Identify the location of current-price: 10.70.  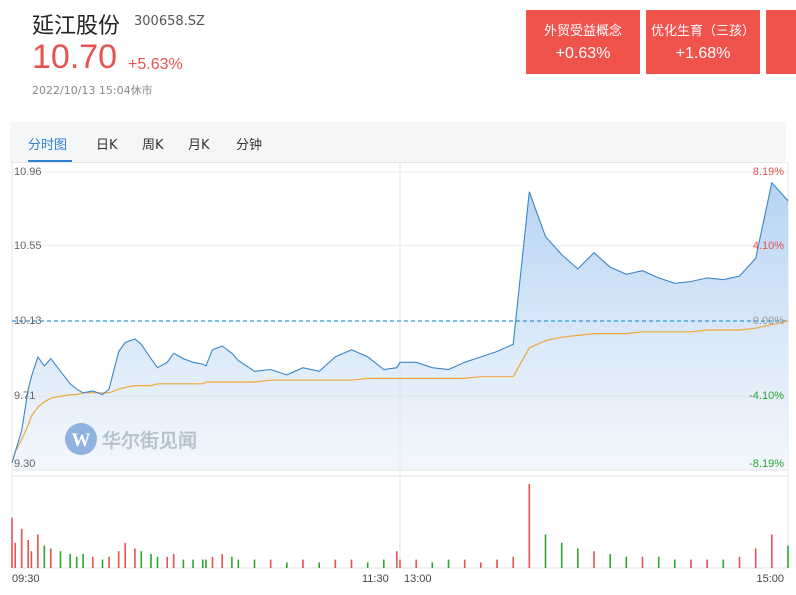
(75, 57).